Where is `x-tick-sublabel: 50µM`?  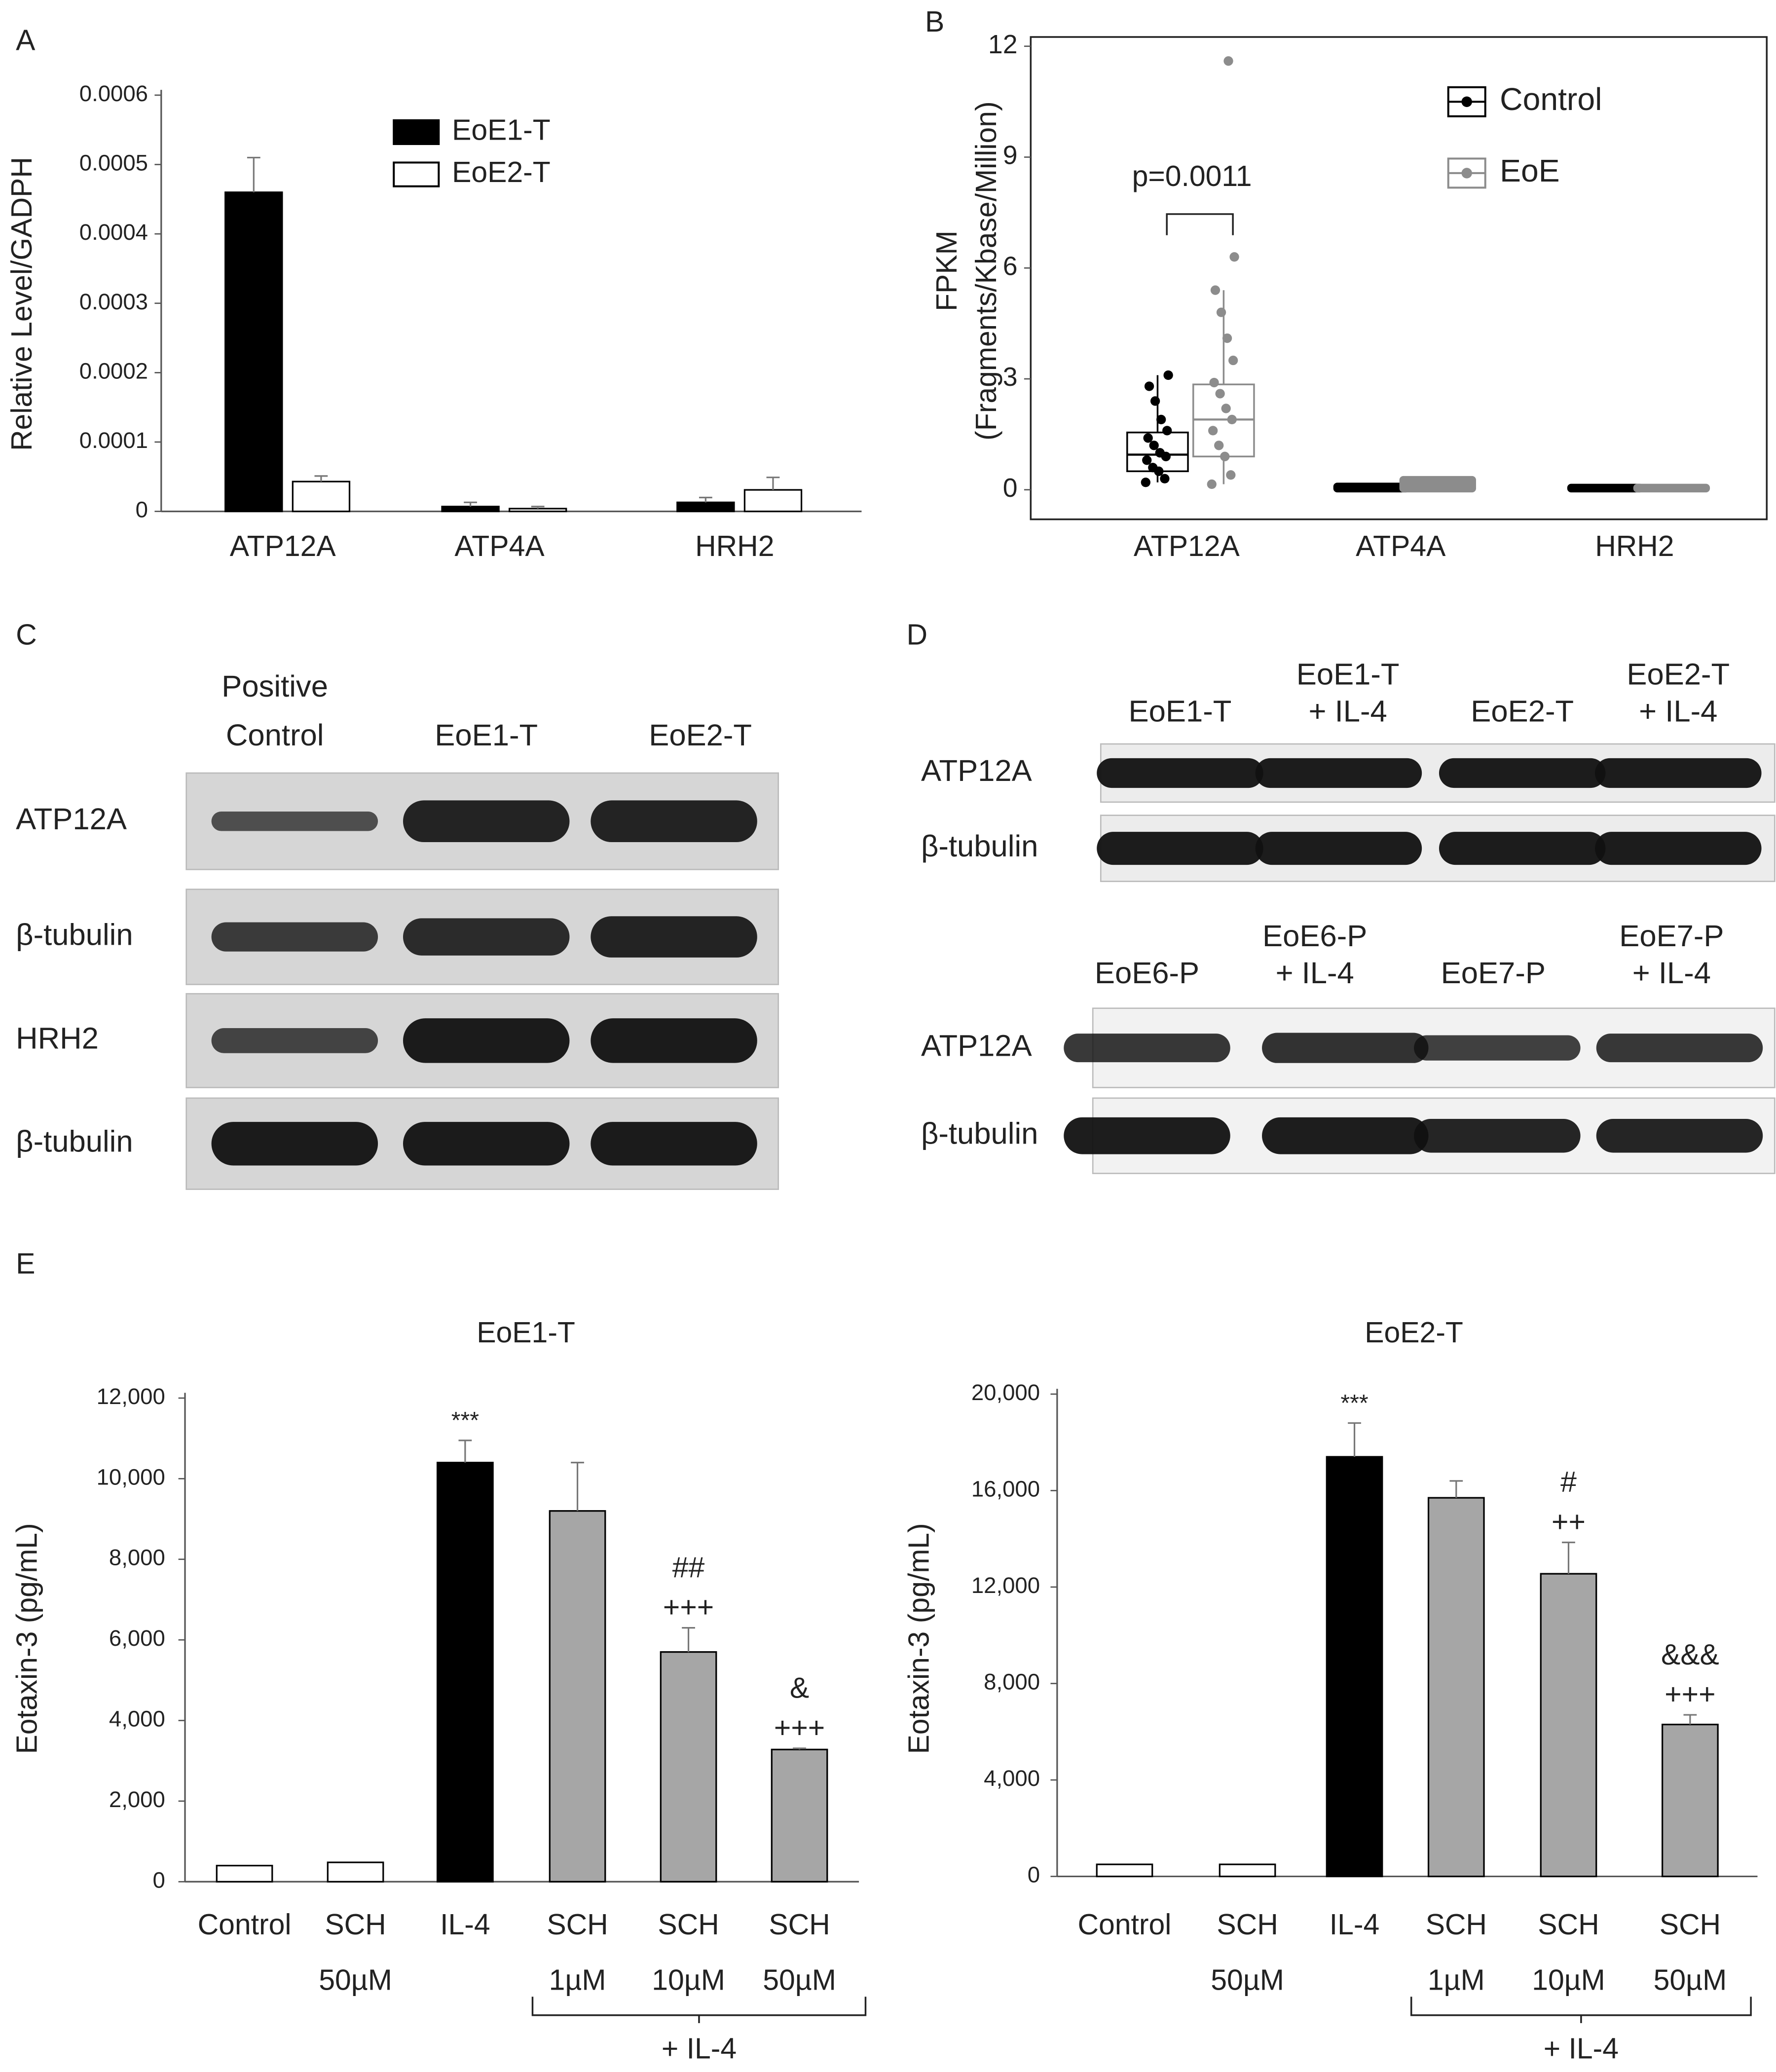
x-tick-sublabel: 50µM is located at coordinates (1247, 1980).